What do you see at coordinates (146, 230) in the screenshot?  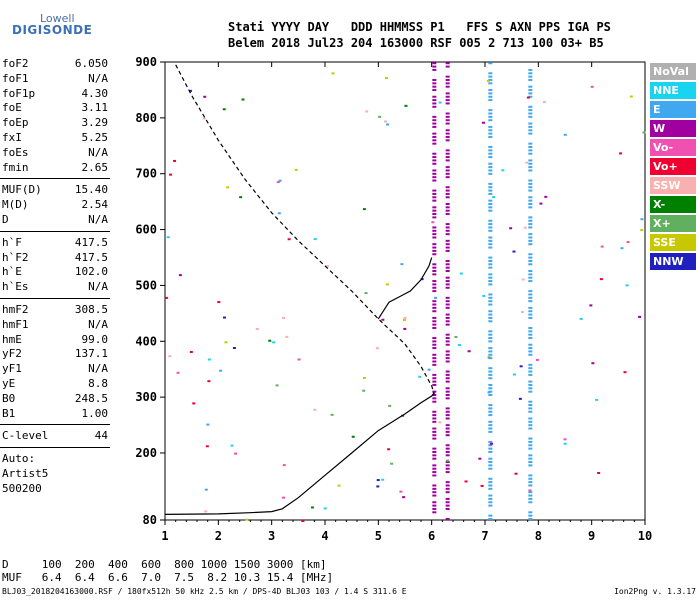 I see `y-tick-label: 600` at bounding box center [146, 230].